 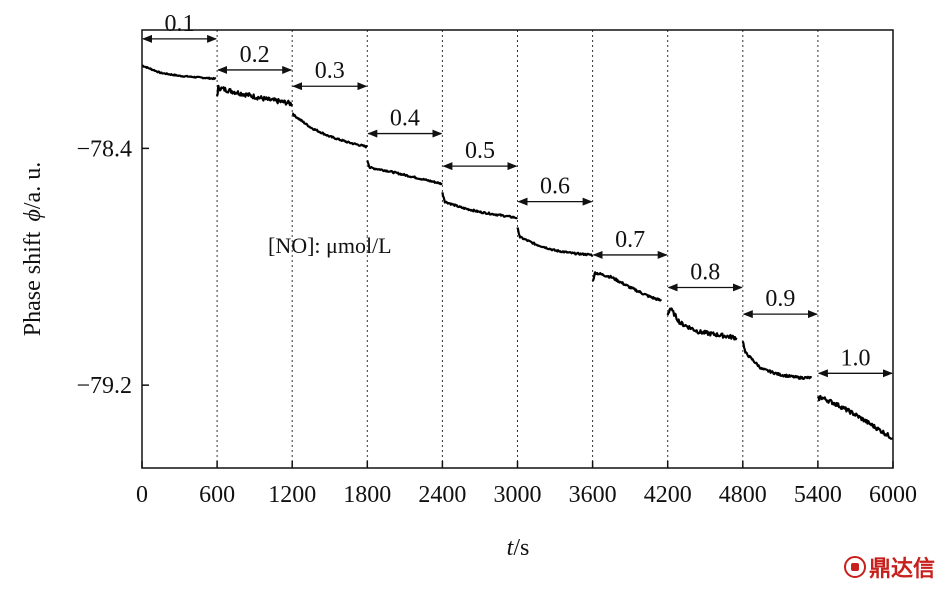 I want to click on watermark-seal-icon, so click(x=854, y=567).